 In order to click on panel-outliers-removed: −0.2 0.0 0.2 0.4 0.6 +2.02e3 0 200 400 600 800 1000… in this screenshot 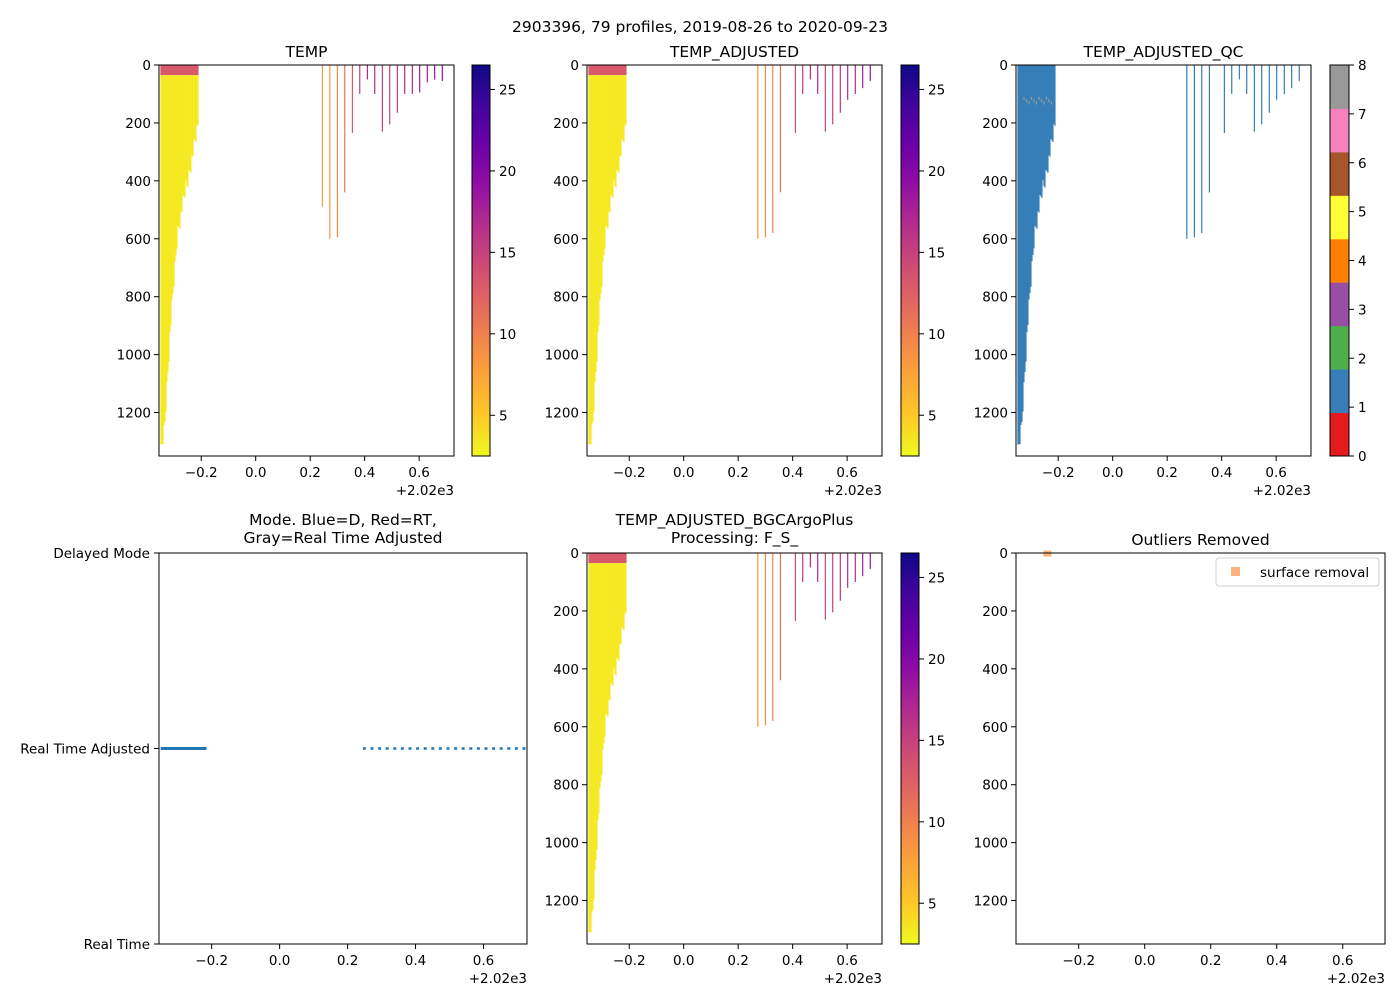, I will do `click(1180, 759)`.